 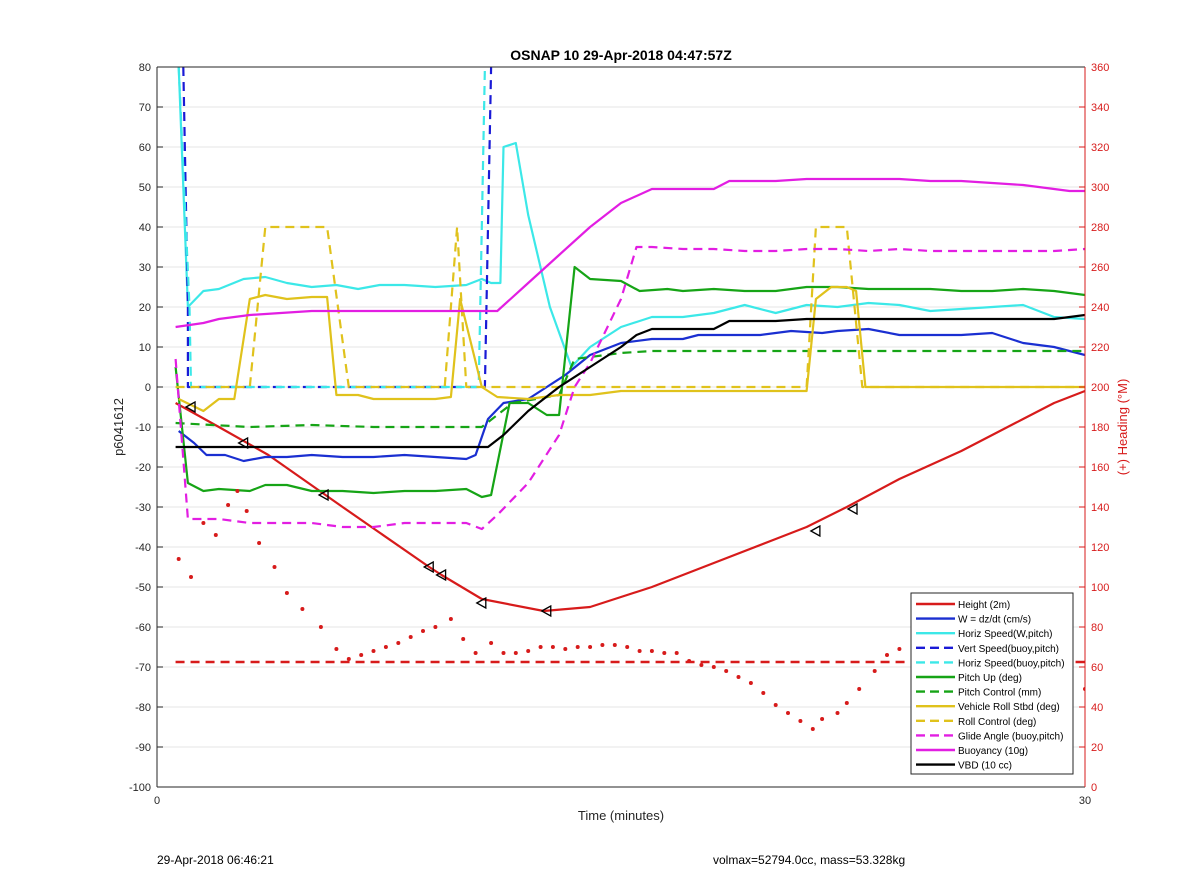 What do you see at coordinates (215, 860) in the screenshot?
I see `footer-timestamp: 29-Apr-2018 06:46:21` at bounding box center [215, 860].